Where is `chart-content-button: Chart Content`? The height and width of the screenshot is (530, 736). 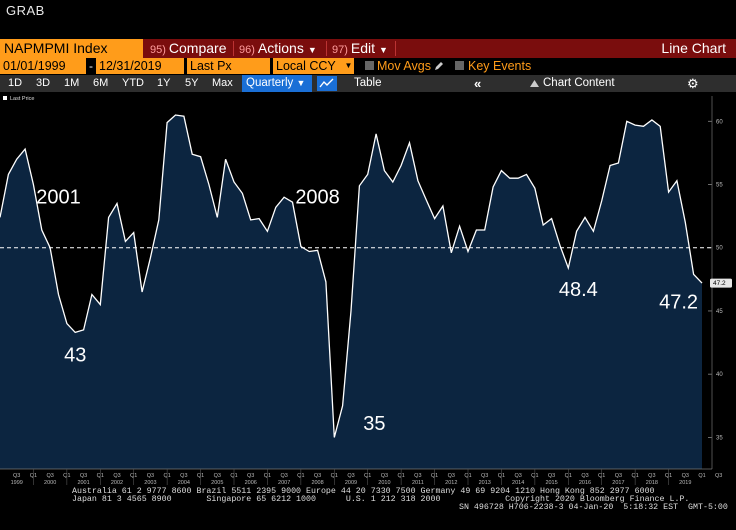
chart-content-button: Chart Content is located at coordinates (579, 83).